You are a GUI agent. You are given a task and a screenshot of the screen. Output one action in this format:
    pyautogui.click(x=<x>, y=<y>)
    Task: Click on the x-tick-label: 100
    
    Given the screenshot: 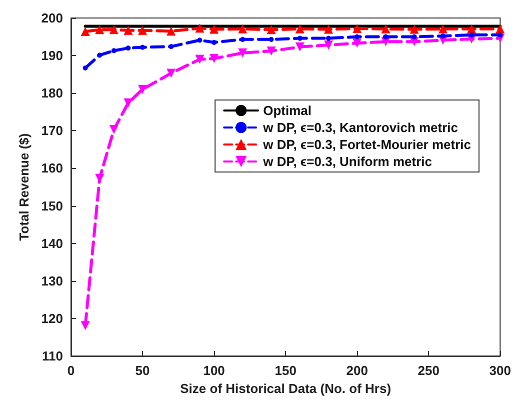 What is the action you would take?
    pyautogui.click(x=214, y=370)
    